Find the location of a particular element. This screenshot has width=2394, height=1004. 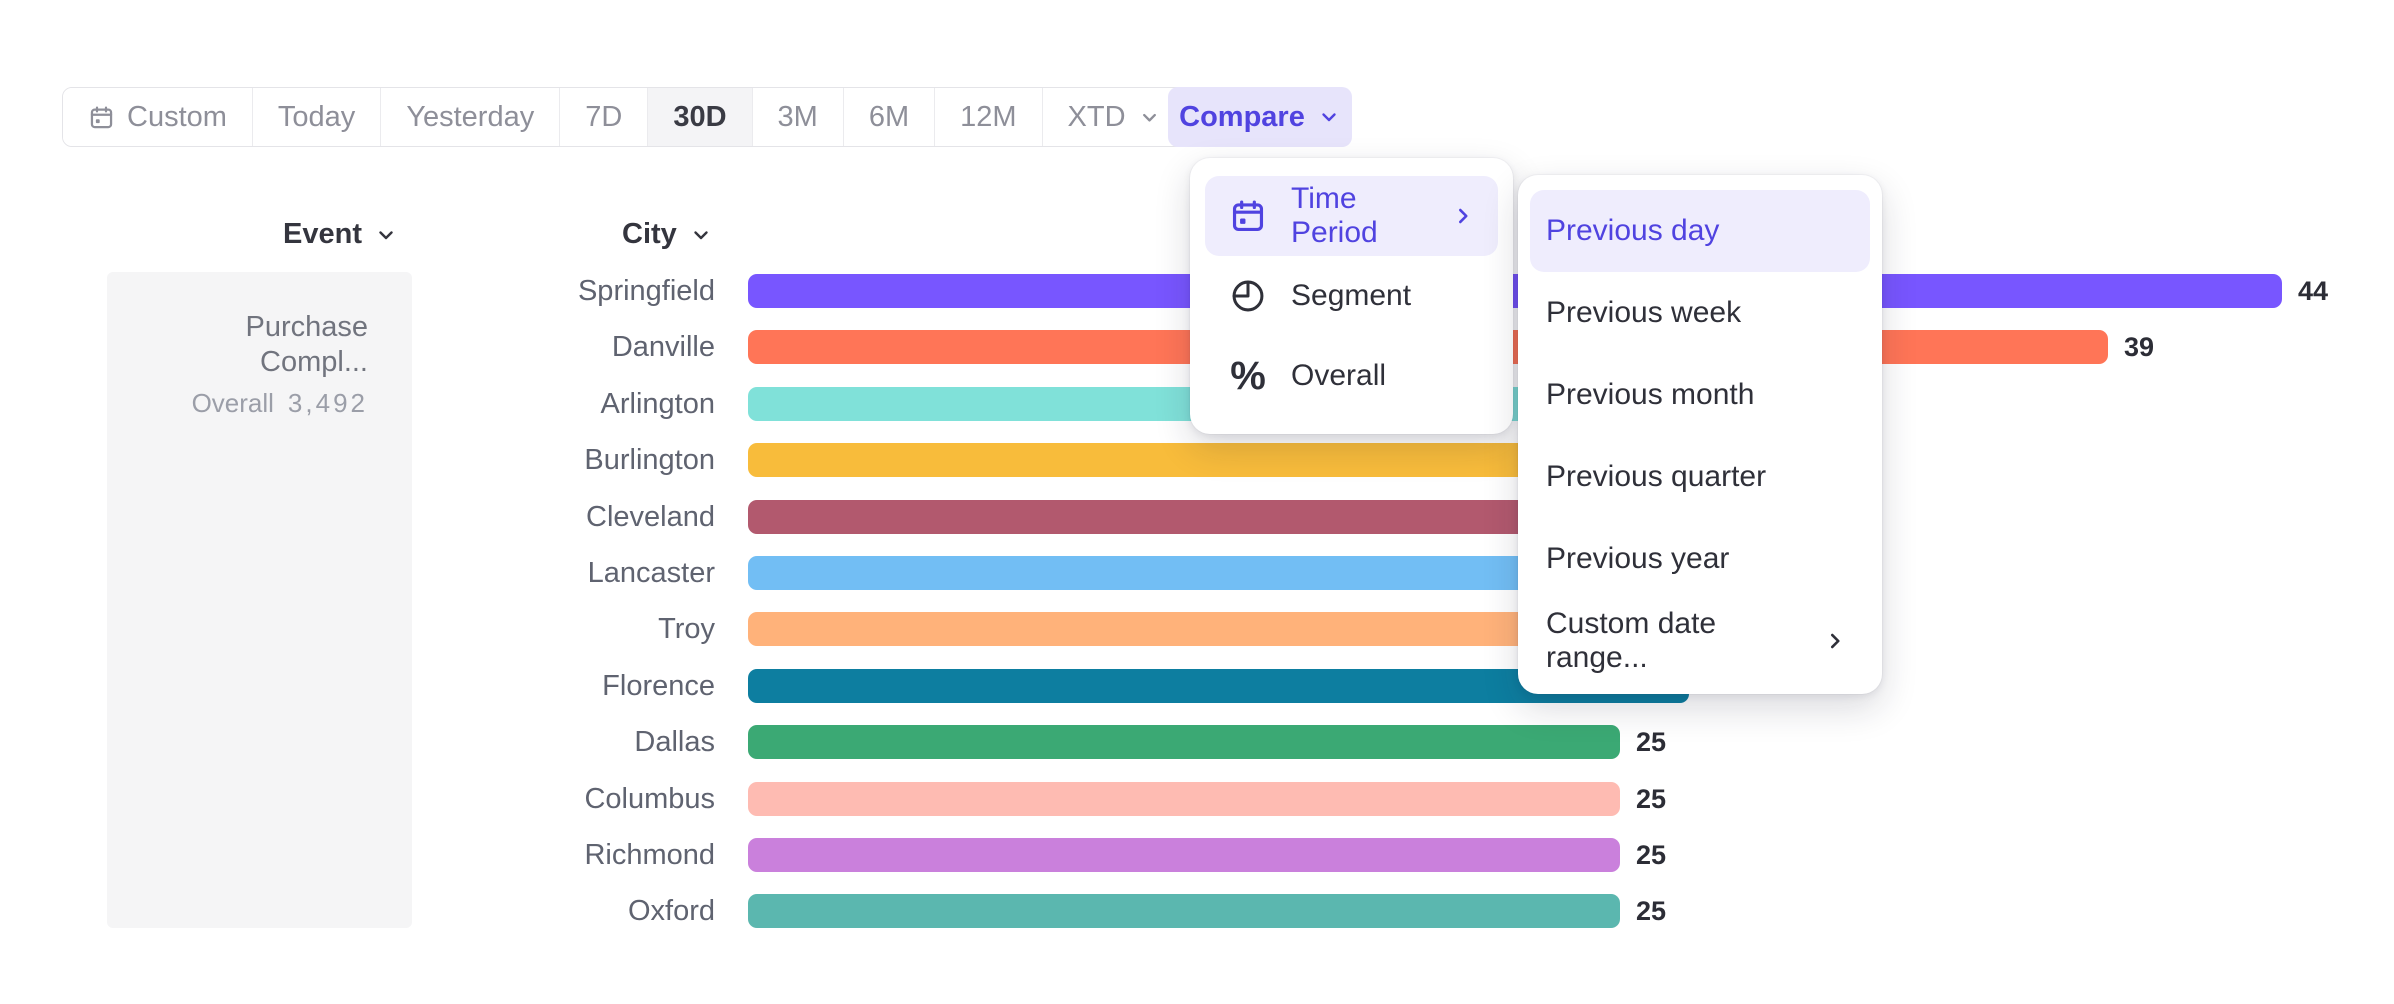

menu-item-previous-week: Previous week is located at coordinates (1700, 313).